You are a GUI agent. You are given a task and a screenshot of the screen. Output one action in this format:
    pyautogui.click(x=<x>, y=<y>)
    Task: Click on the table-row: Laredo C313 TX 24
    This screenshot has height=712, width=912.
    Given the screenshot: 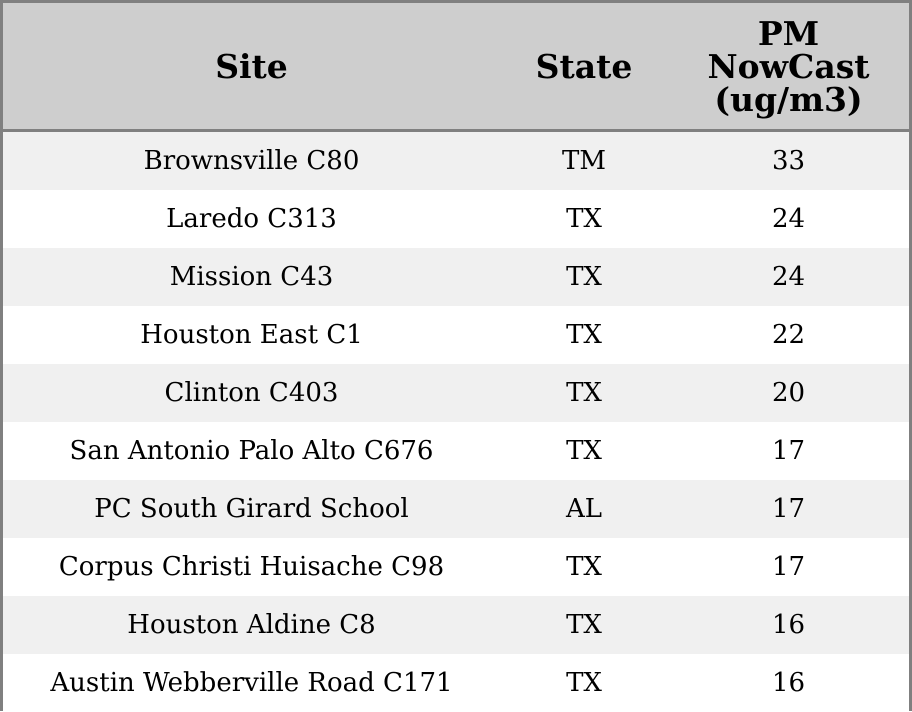 What is the action you would take?
    pyautogui.click(x=456, y=219)
    